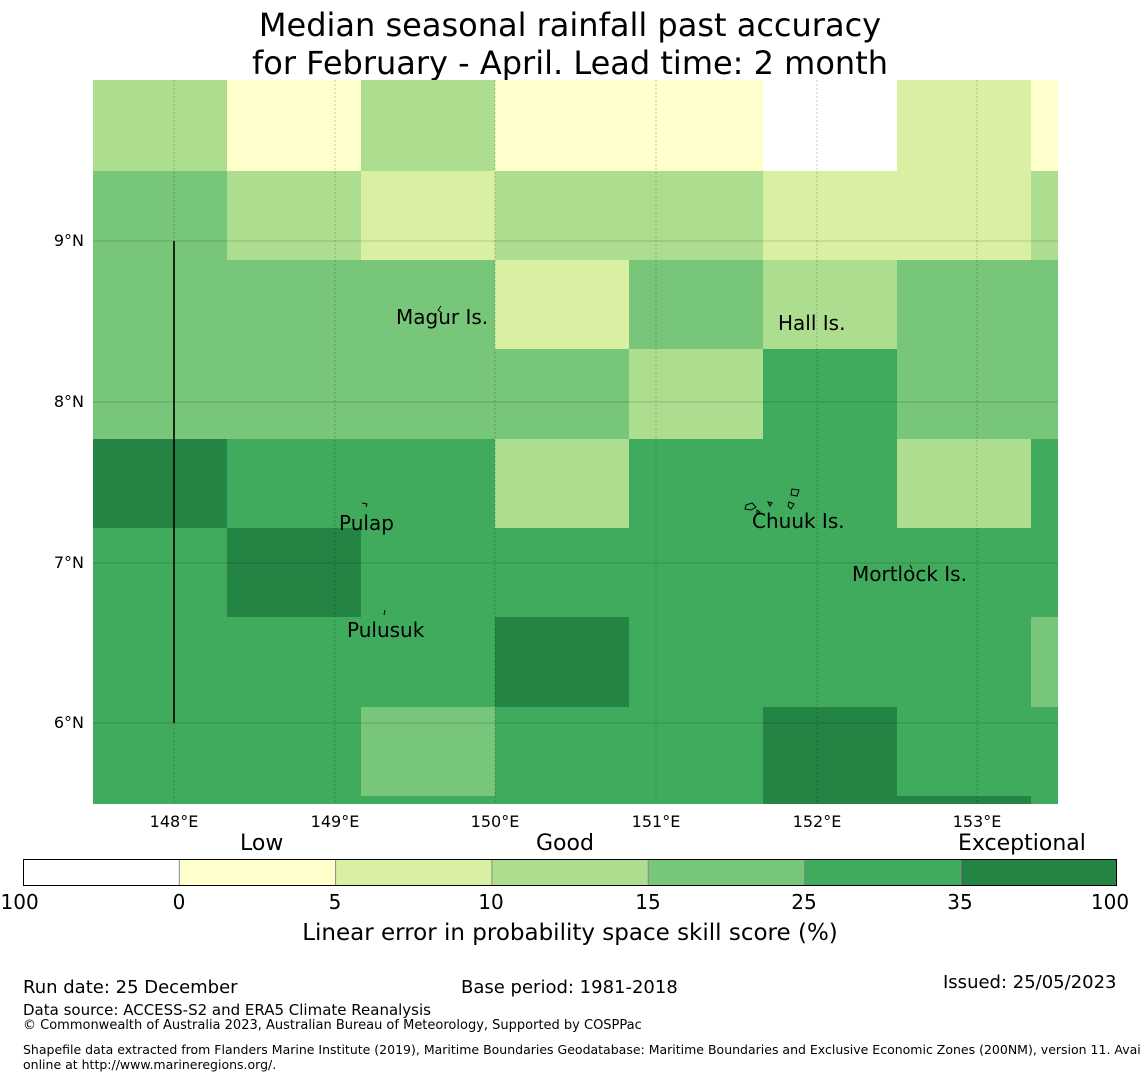 The image size is (1140, 1080). Describe the element at coordinates (68, 401) in the screenshot. I see `lat-tick-8: 8°N` at that location.